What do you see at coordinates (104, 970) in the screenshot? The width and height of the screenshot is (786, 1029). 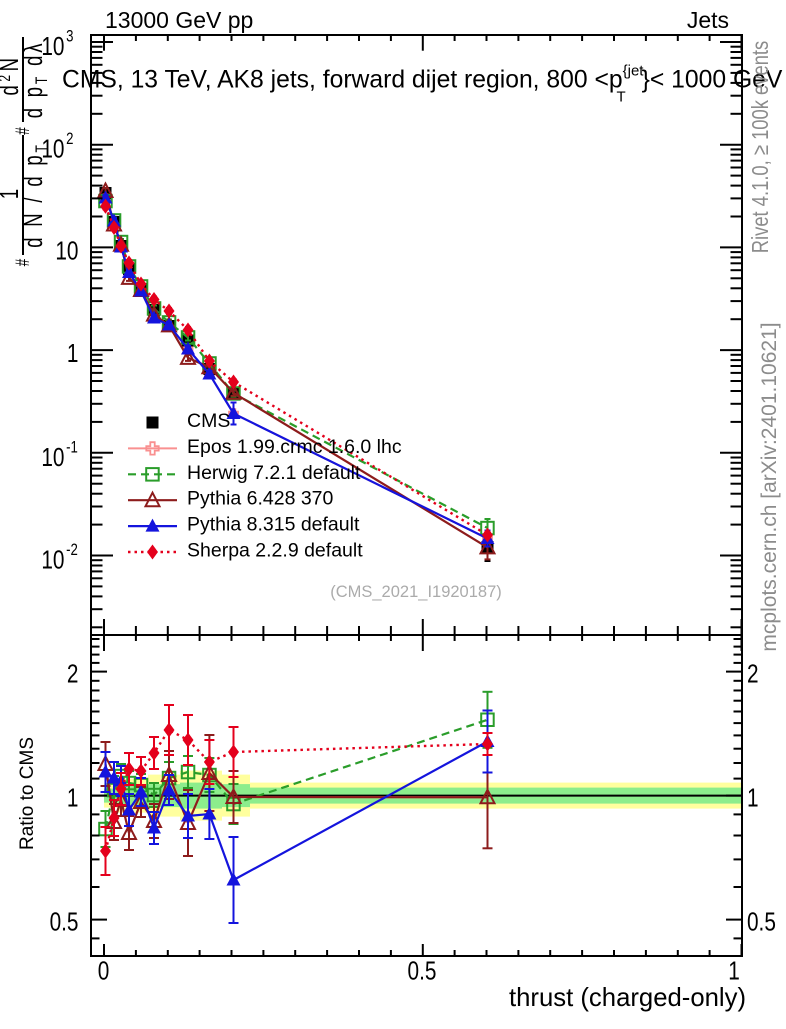 I see `svg-text: 0` at bounding box center [104, 970].